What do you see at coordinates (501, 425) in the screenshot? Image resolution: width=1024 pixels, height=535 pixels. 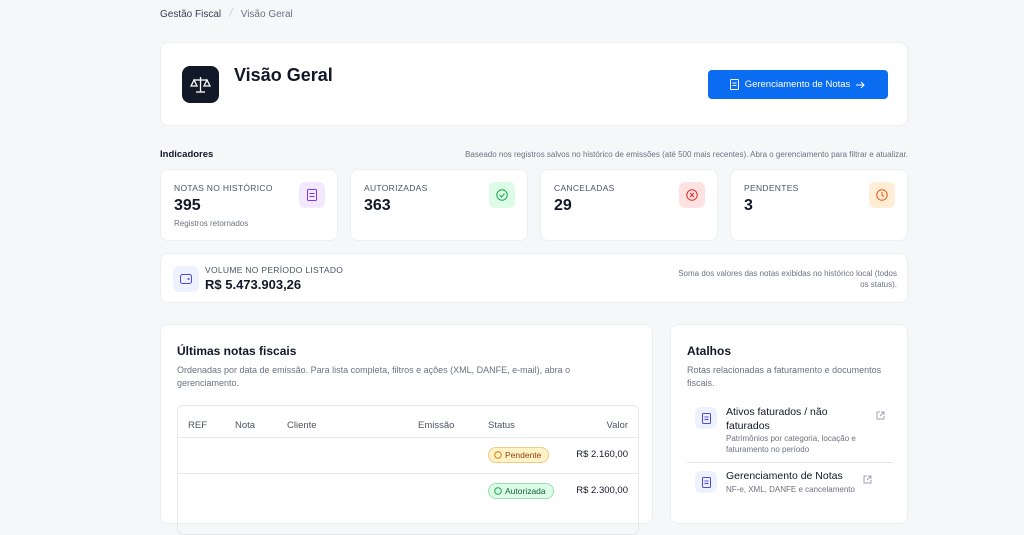 I see `column-header: Status` at bounding box center [501, 425].